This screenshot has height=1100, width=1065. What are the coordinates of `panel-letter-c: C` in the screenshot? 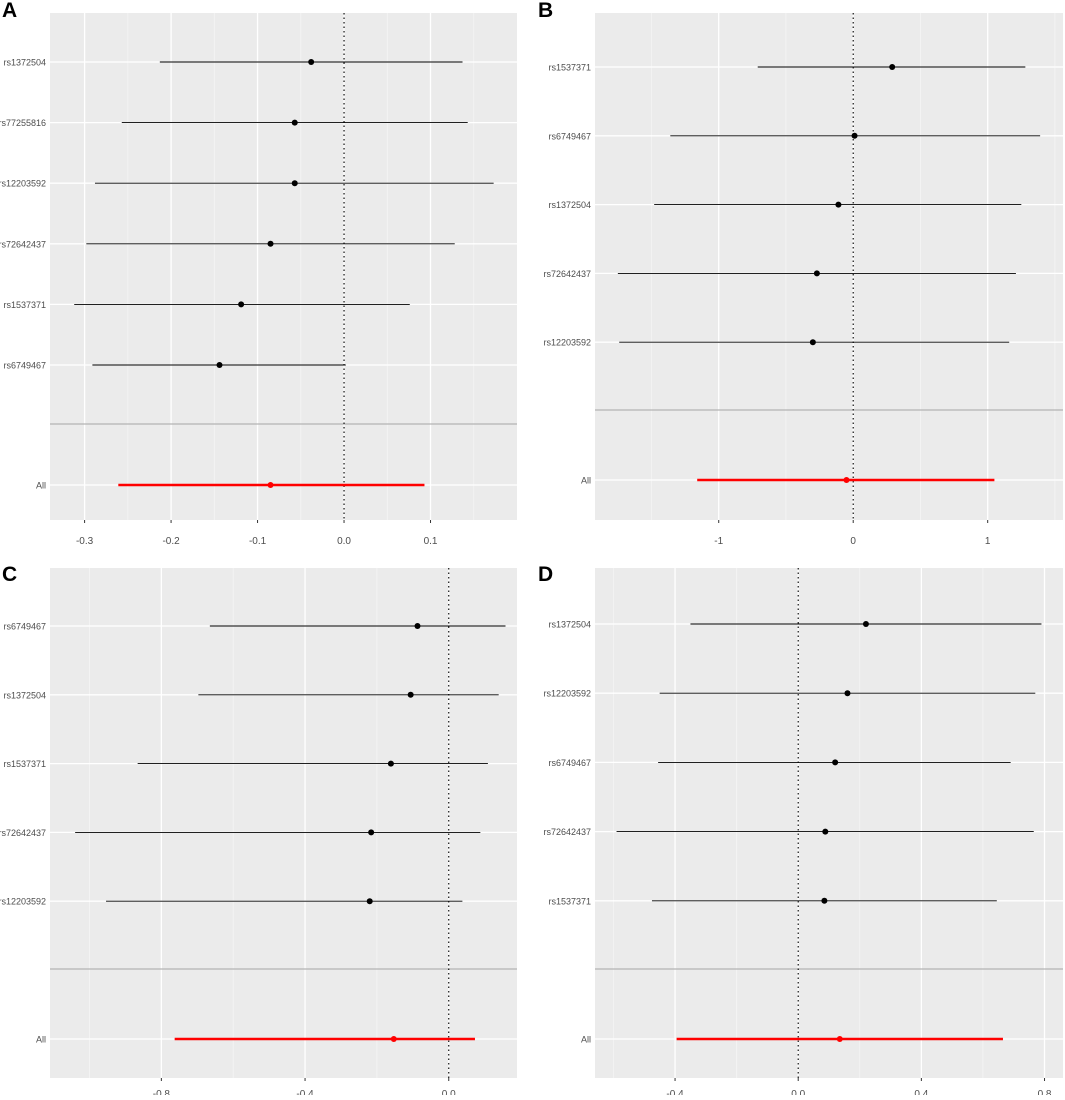 It's located at (10, 574).